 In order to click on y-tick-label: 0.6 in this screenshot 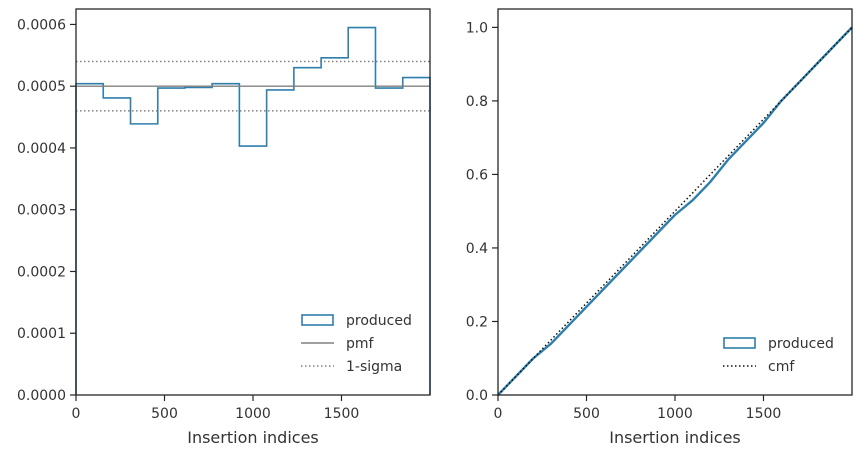, I will do `click(477, 175)`.